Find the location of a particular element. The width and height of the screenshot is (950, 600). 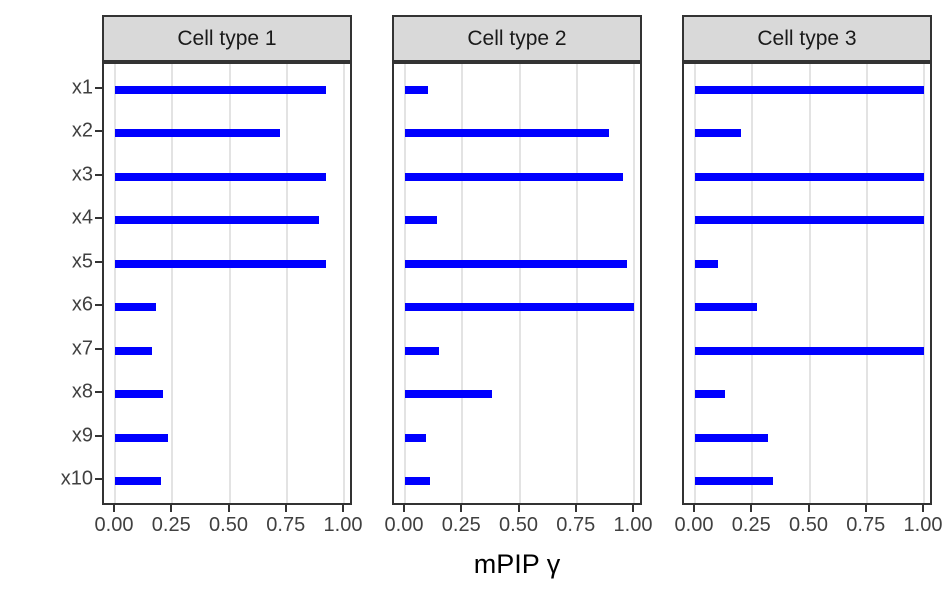

facet-strip: Cell type 3 is located at coordinates (807, 38).